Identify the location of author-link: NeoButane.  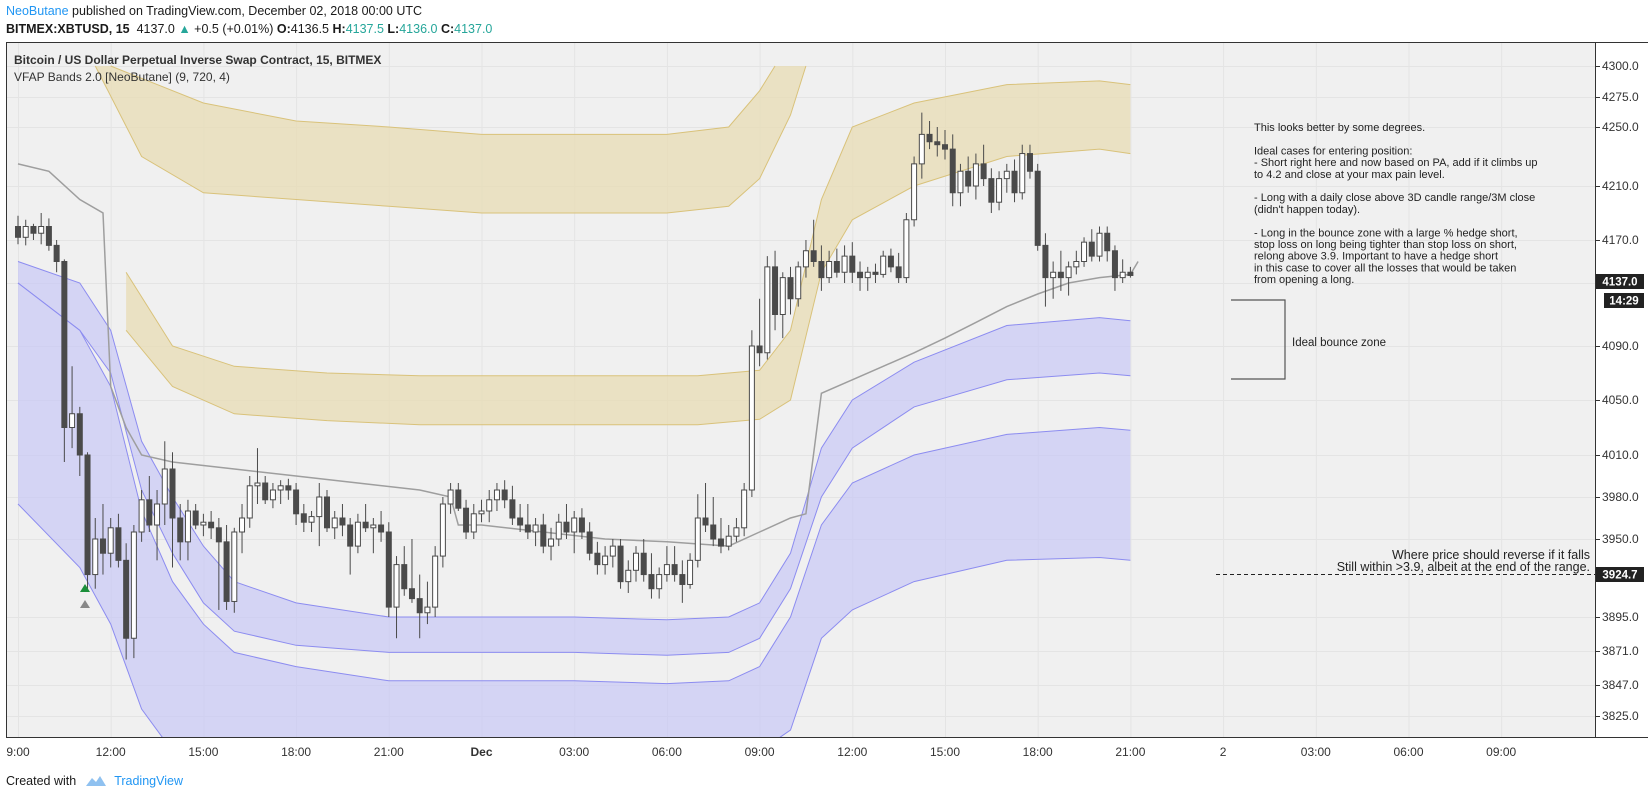
(37, 11).